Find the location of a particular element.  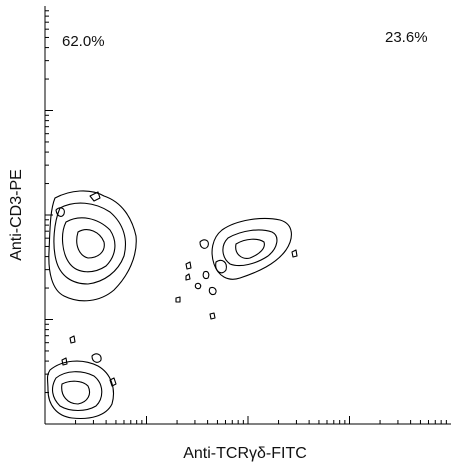

contour-inner-right is located at coordinates (250, 248).